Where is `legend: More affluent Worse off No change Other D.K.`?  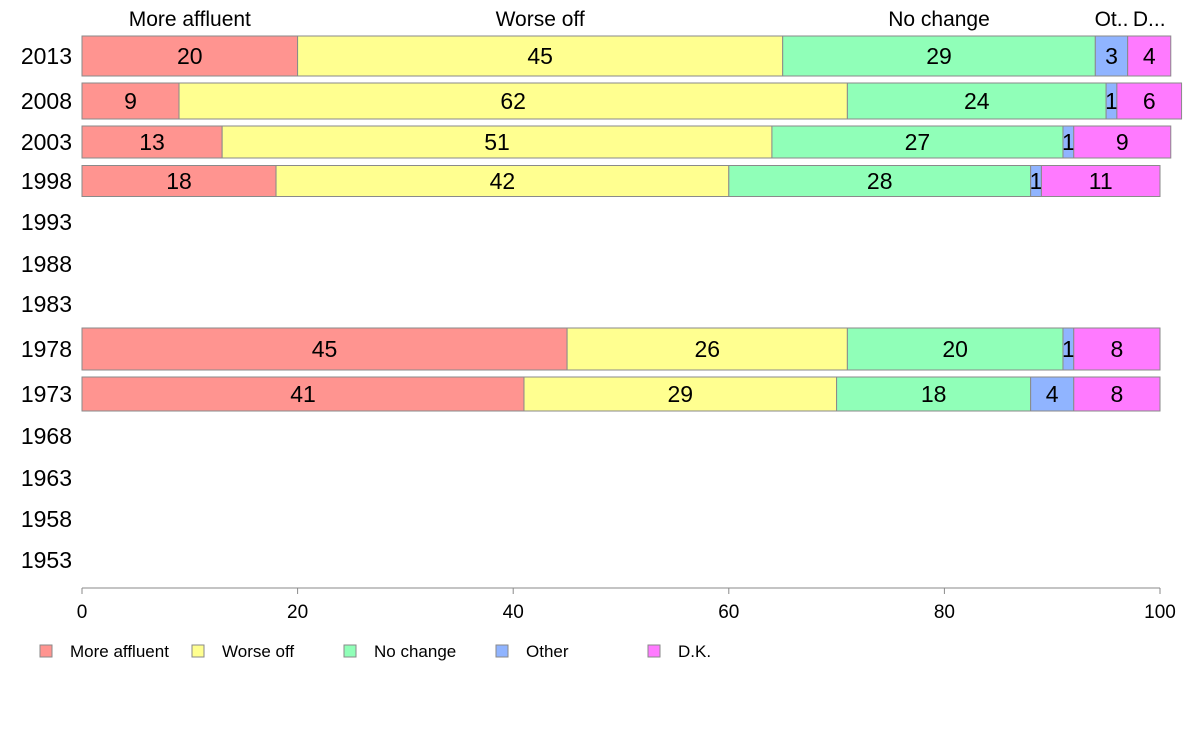
legend: More affluent Worse off No change Other D.K. is located at coordinates (375, 651).